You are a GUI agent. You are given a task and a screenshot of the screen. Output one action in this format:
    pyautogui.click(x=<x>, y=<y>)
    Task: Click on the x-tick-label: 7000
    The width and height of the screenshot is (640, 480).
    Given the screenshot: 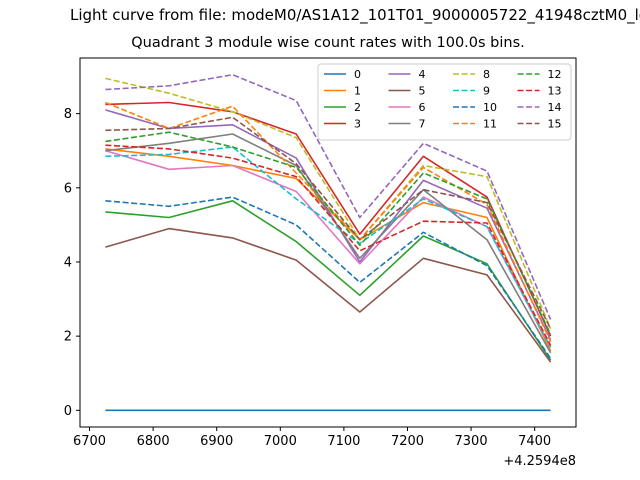 What is the action you would take?
    pyautogui.click(x=280, y=441)
    